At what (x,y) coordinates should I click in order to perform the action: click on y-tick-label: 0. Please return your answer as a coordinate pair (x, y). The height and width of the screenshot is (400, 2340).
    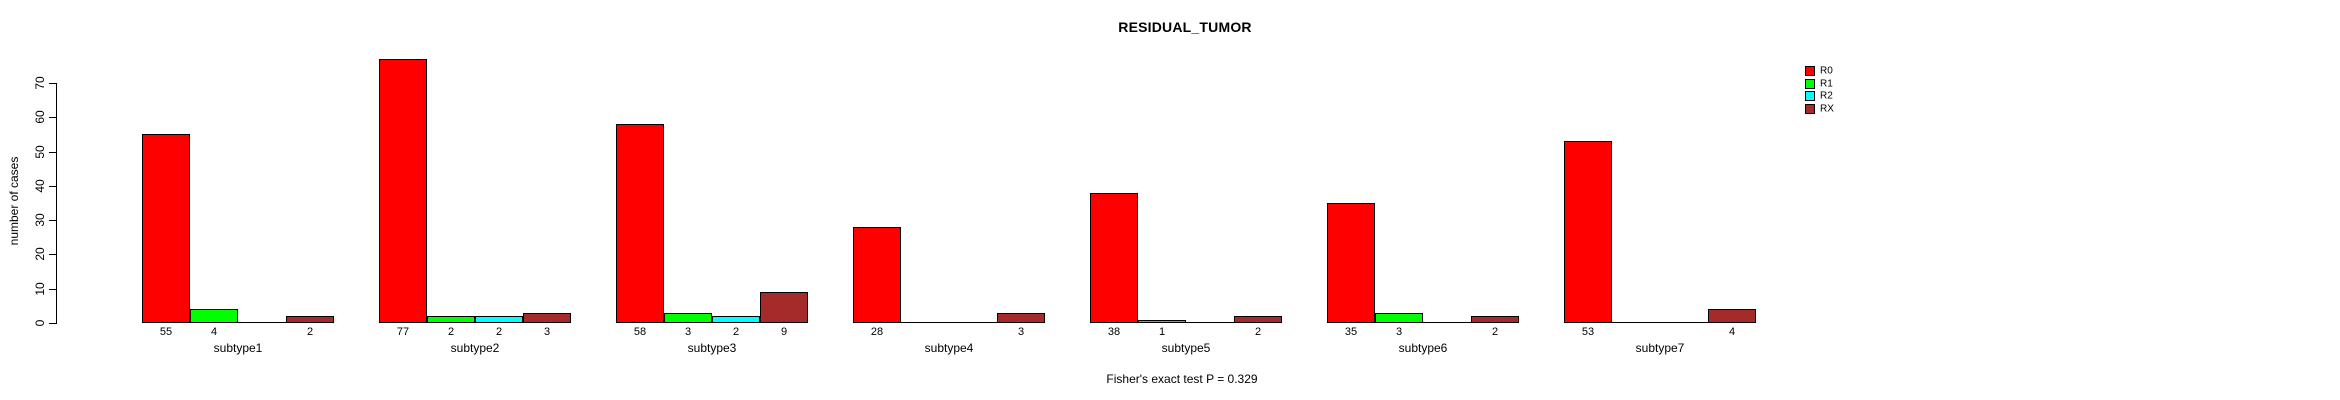
    Looking at the image, I should click on (40, 323).